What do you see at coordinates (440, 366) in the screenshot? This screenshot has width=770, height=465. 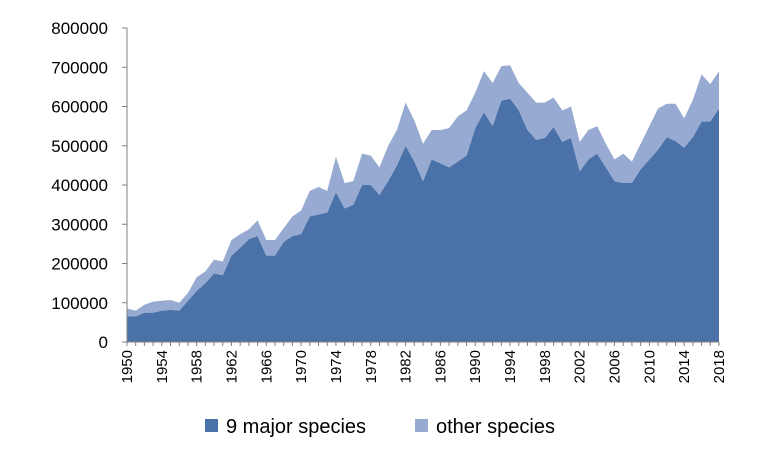 I see `x-tick-label: 1986` at bounding box center [440, 366].